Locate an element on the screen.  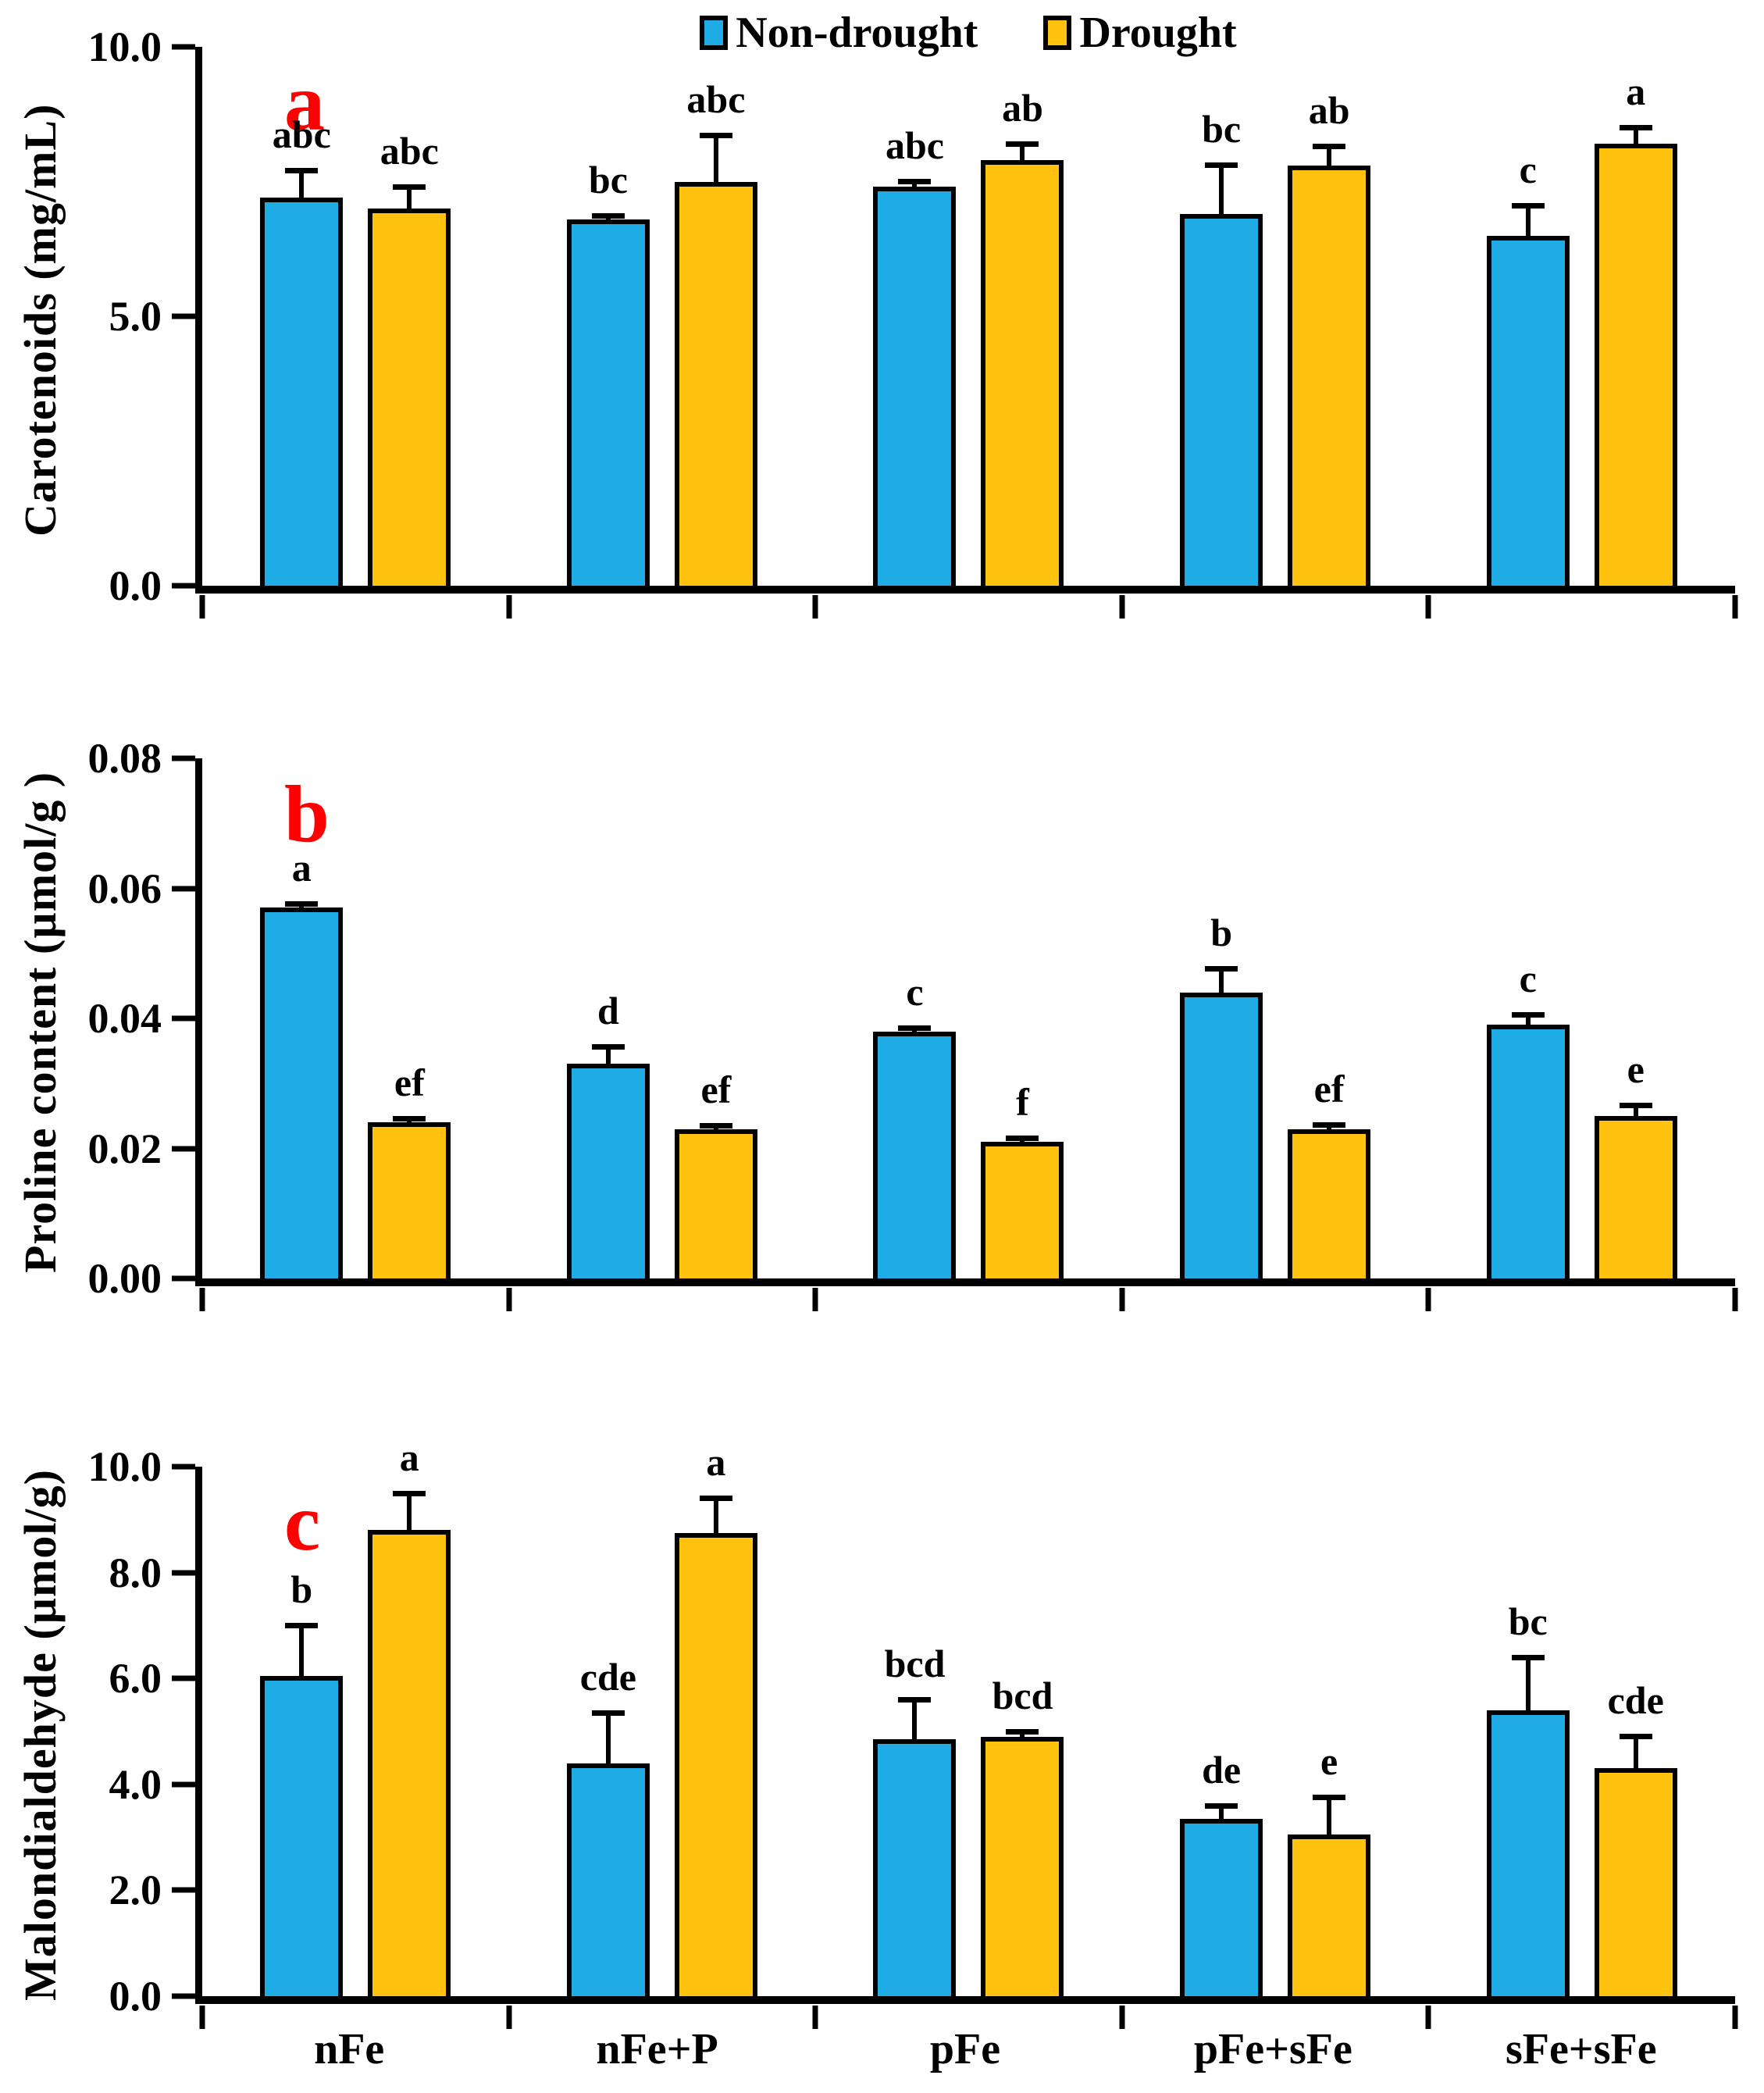
bar-drought-pFe is located at coordinates (1022, 1866).